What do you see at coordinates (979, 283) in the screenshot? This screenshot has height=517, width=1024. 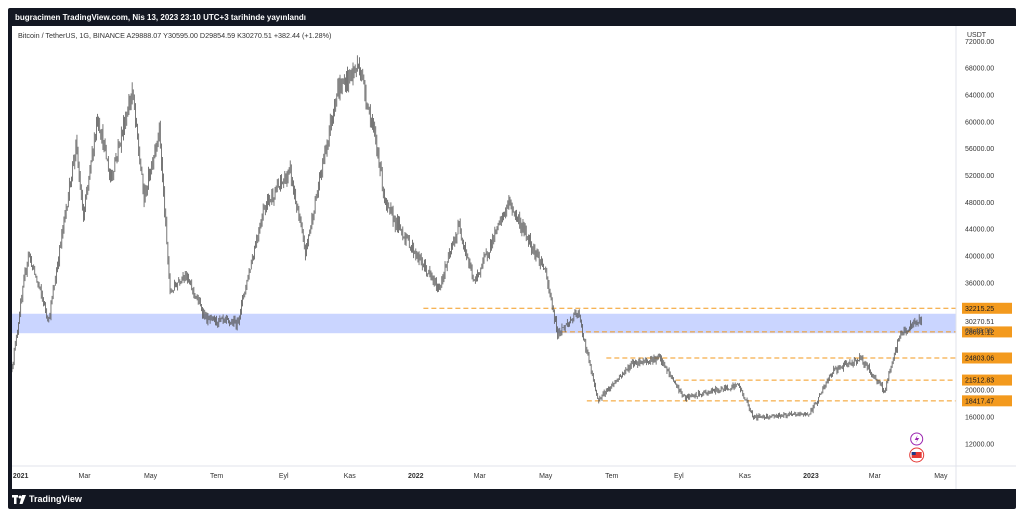 I see `y-tick-label: 36000.00` at bounding box center [979, 283].